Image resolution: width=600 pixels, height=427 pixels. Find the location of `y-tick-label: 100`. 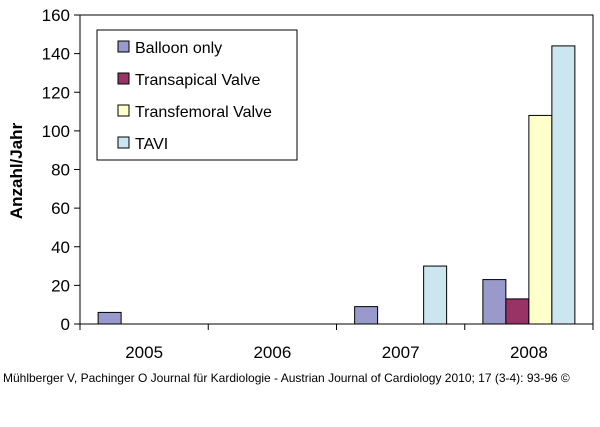

y-tick-label: 100 is located at coordinates (56, 131).